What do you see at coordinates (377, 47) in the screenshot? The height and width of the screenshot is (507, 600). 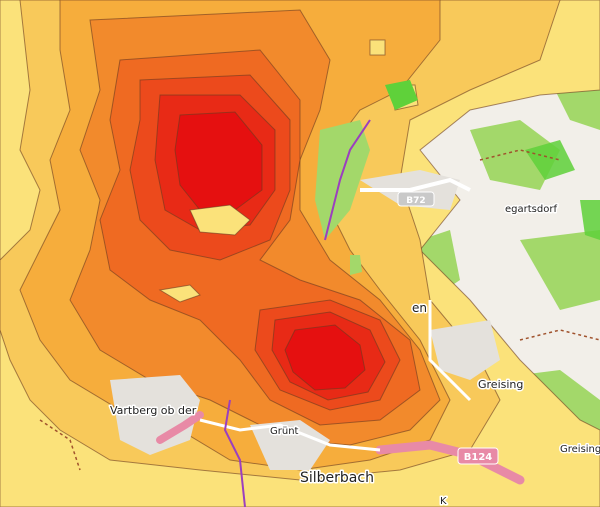 I see `contour-pocket-right` at bounding box center [377, 47].